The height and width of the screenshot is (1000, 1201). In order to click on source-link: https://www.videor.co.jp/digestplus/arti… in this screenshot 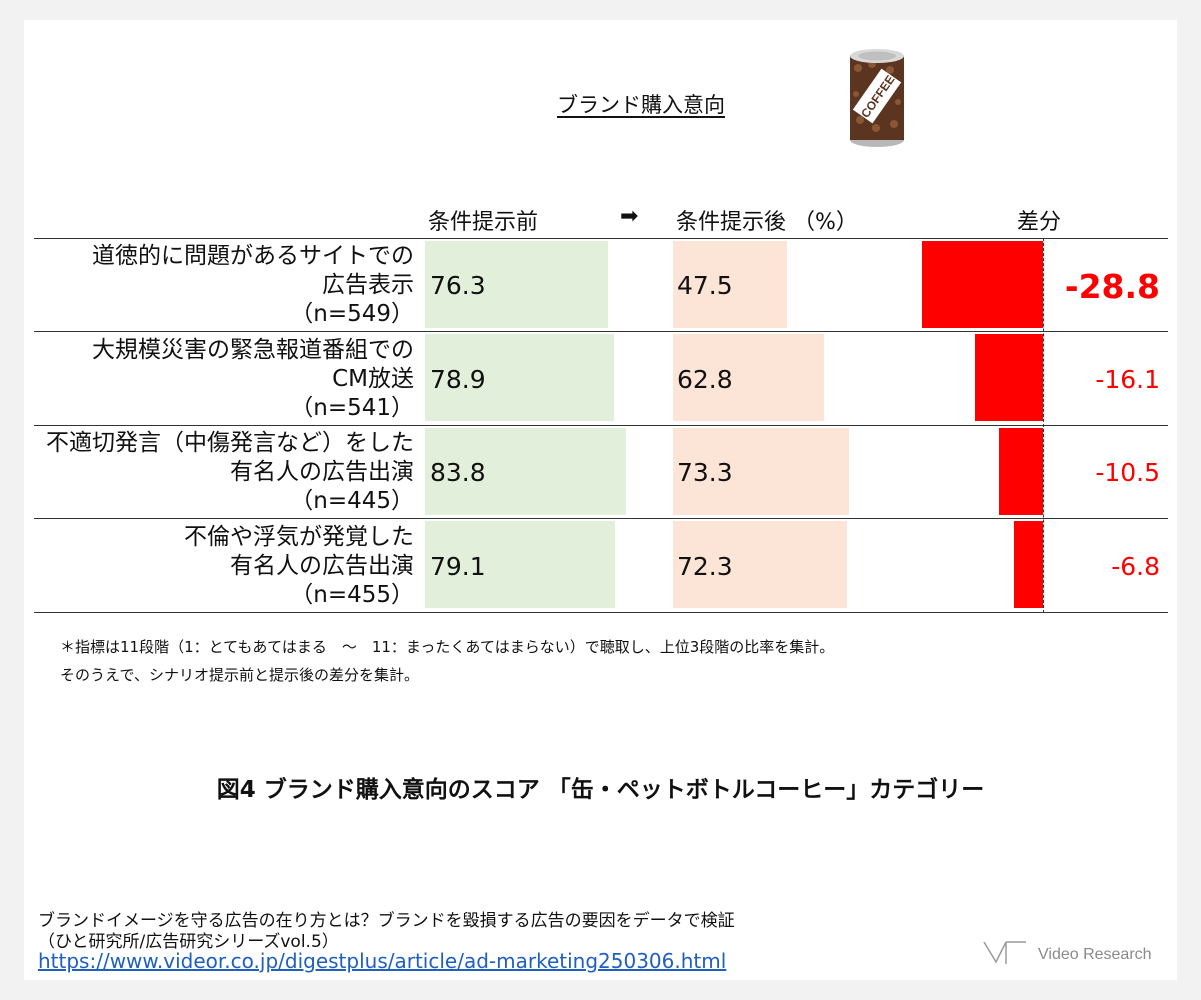, I will do `click(382, 961)`.